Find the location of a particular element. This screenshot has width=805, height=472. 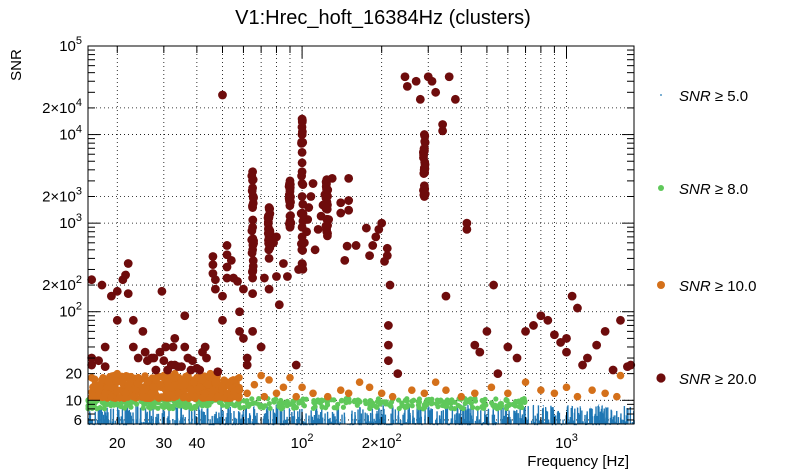

x-tick-label: 20 is located at coordinates (117, 443).